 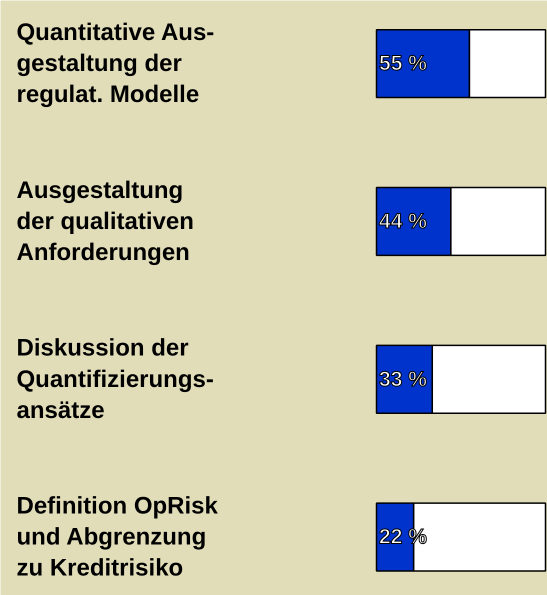 What do you see at coordinates (115, 63) in the screenshot?
I see `y-tick-label: Quantitative Aus- gestaltung der regulat. Modelle` at bounding box center [115, 63].